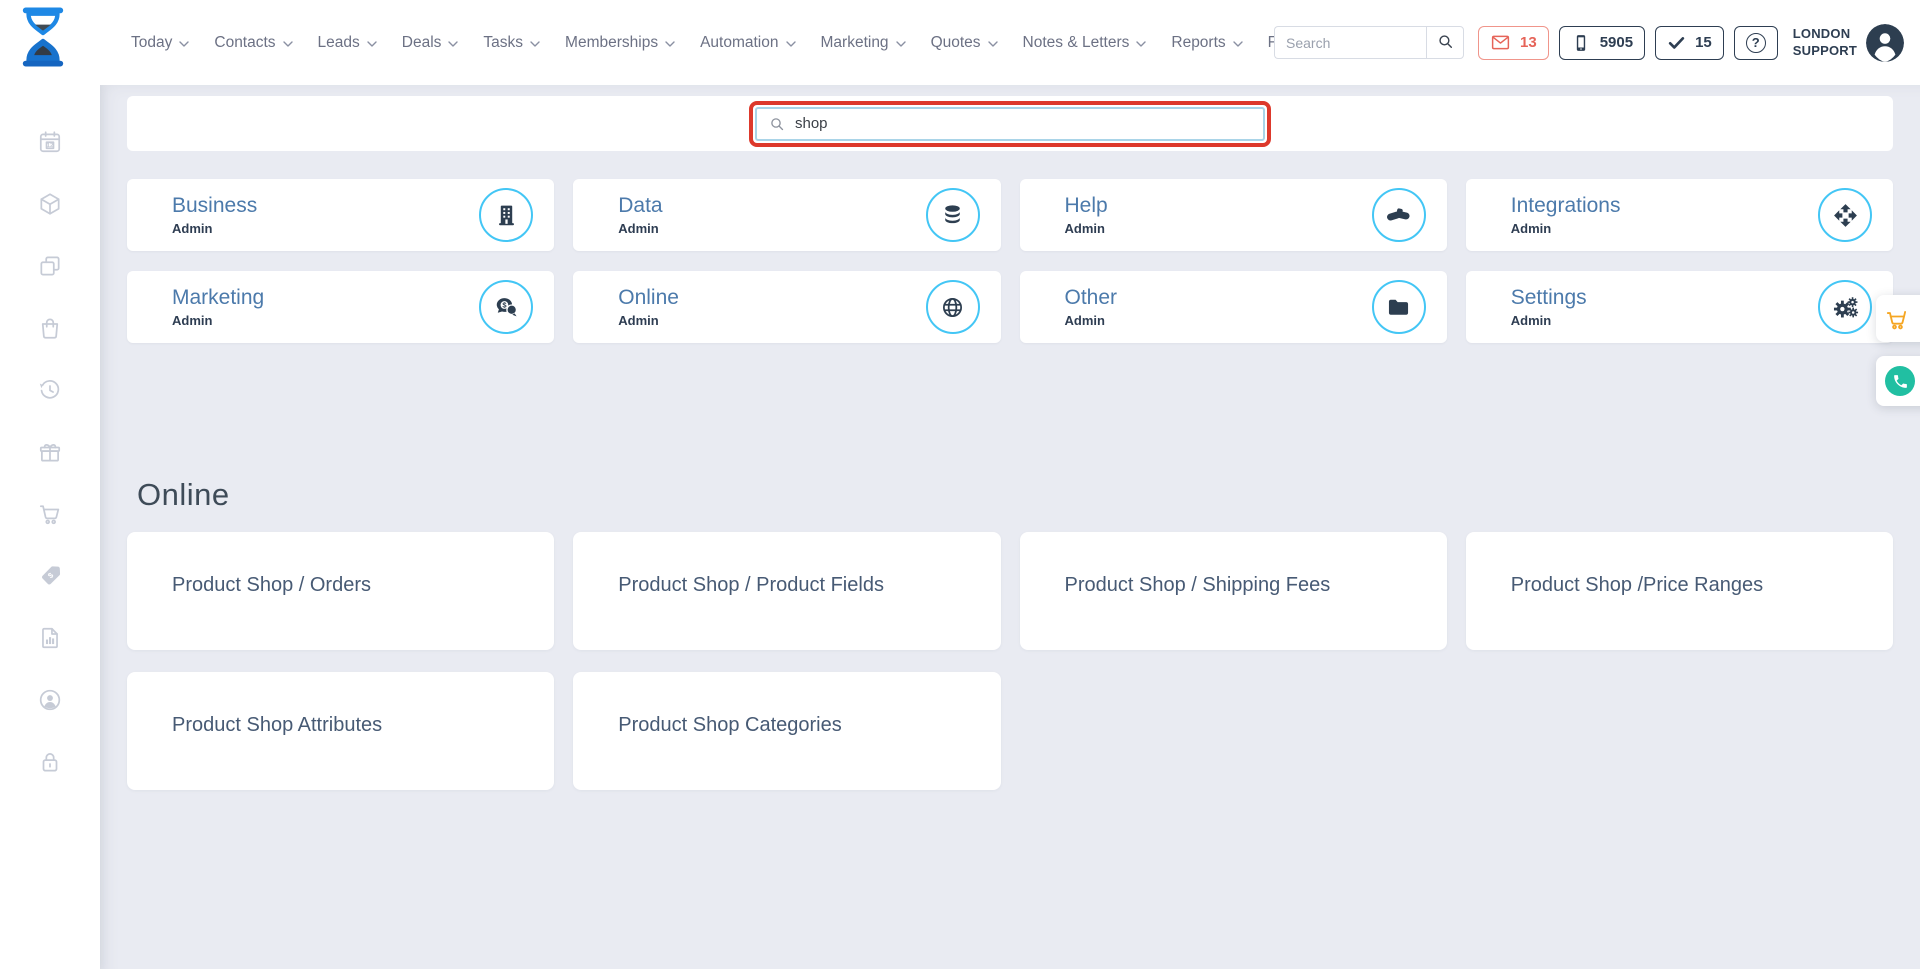 This screenshot has height=969, width=1920. I want to click on nav-item-label: Marketing, so click(854, 42).